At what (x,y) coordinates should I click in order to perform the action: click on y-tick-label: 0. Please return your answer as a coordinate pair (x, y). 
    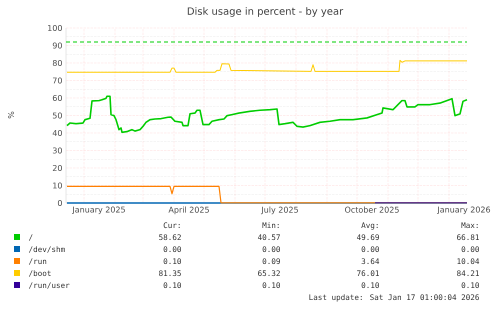
    Looking at the image, I should click on (60, 203).